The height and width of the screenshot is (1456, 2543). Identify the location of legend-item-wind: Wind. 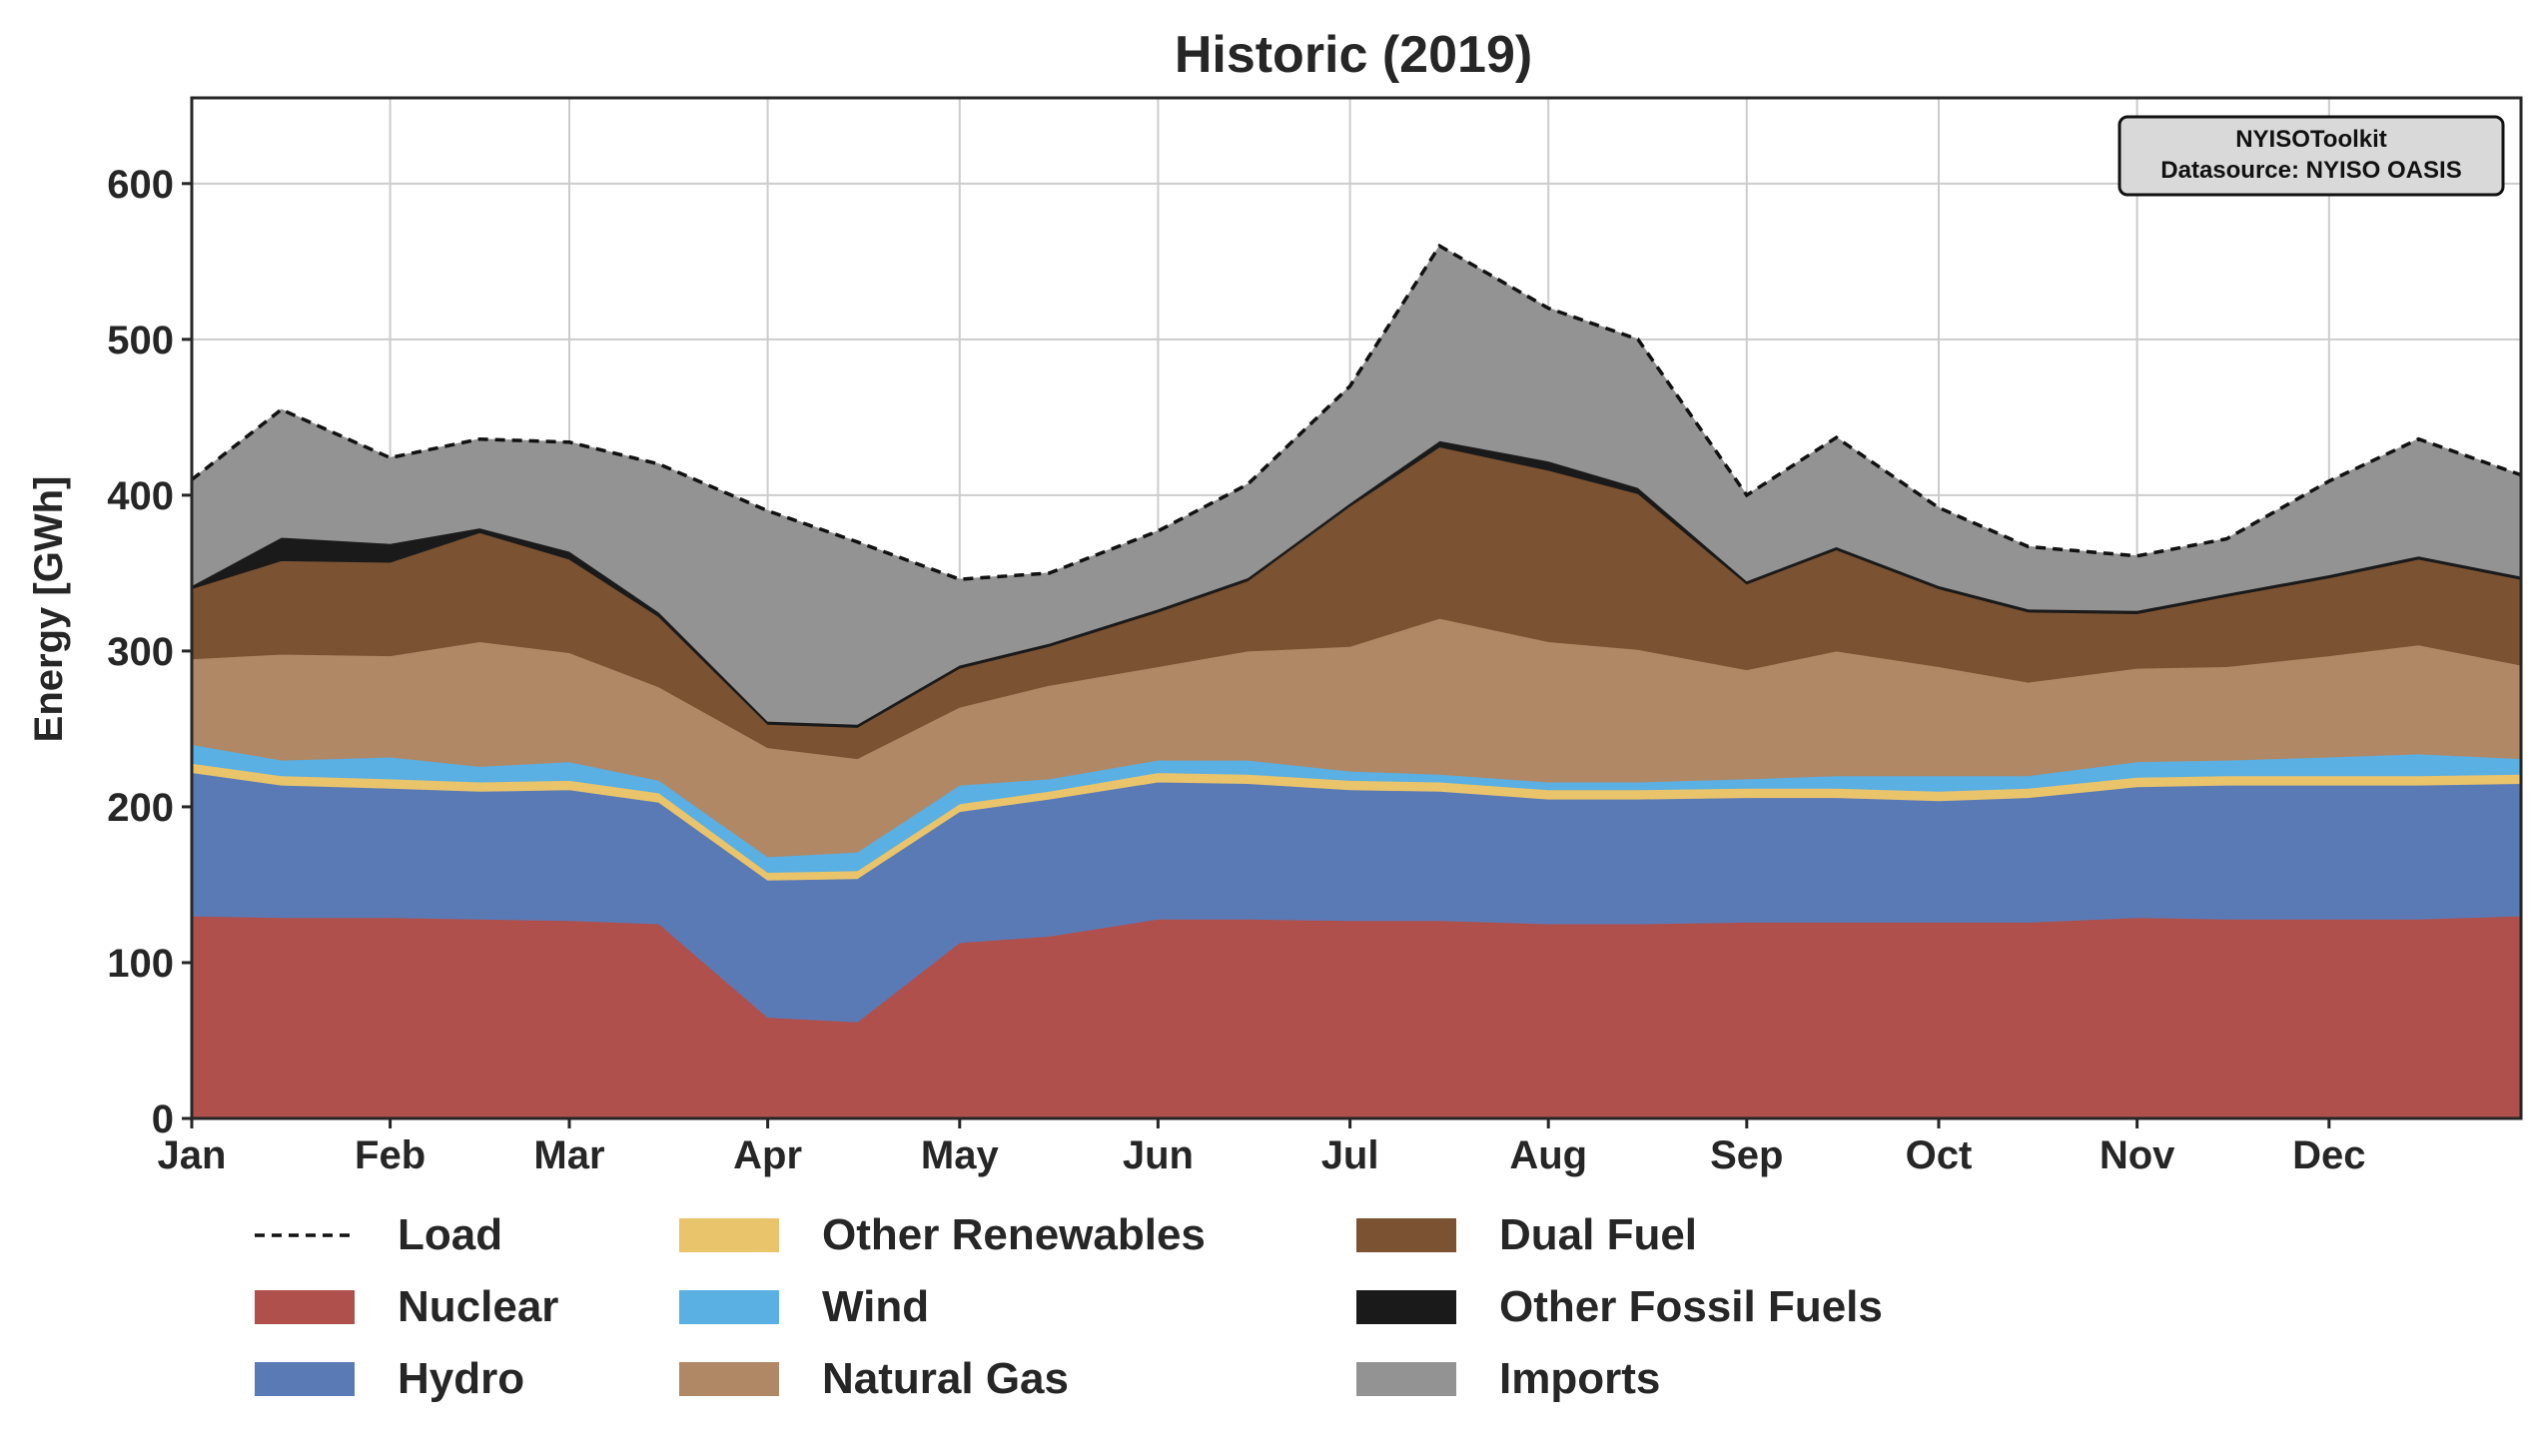
(804, 1306).